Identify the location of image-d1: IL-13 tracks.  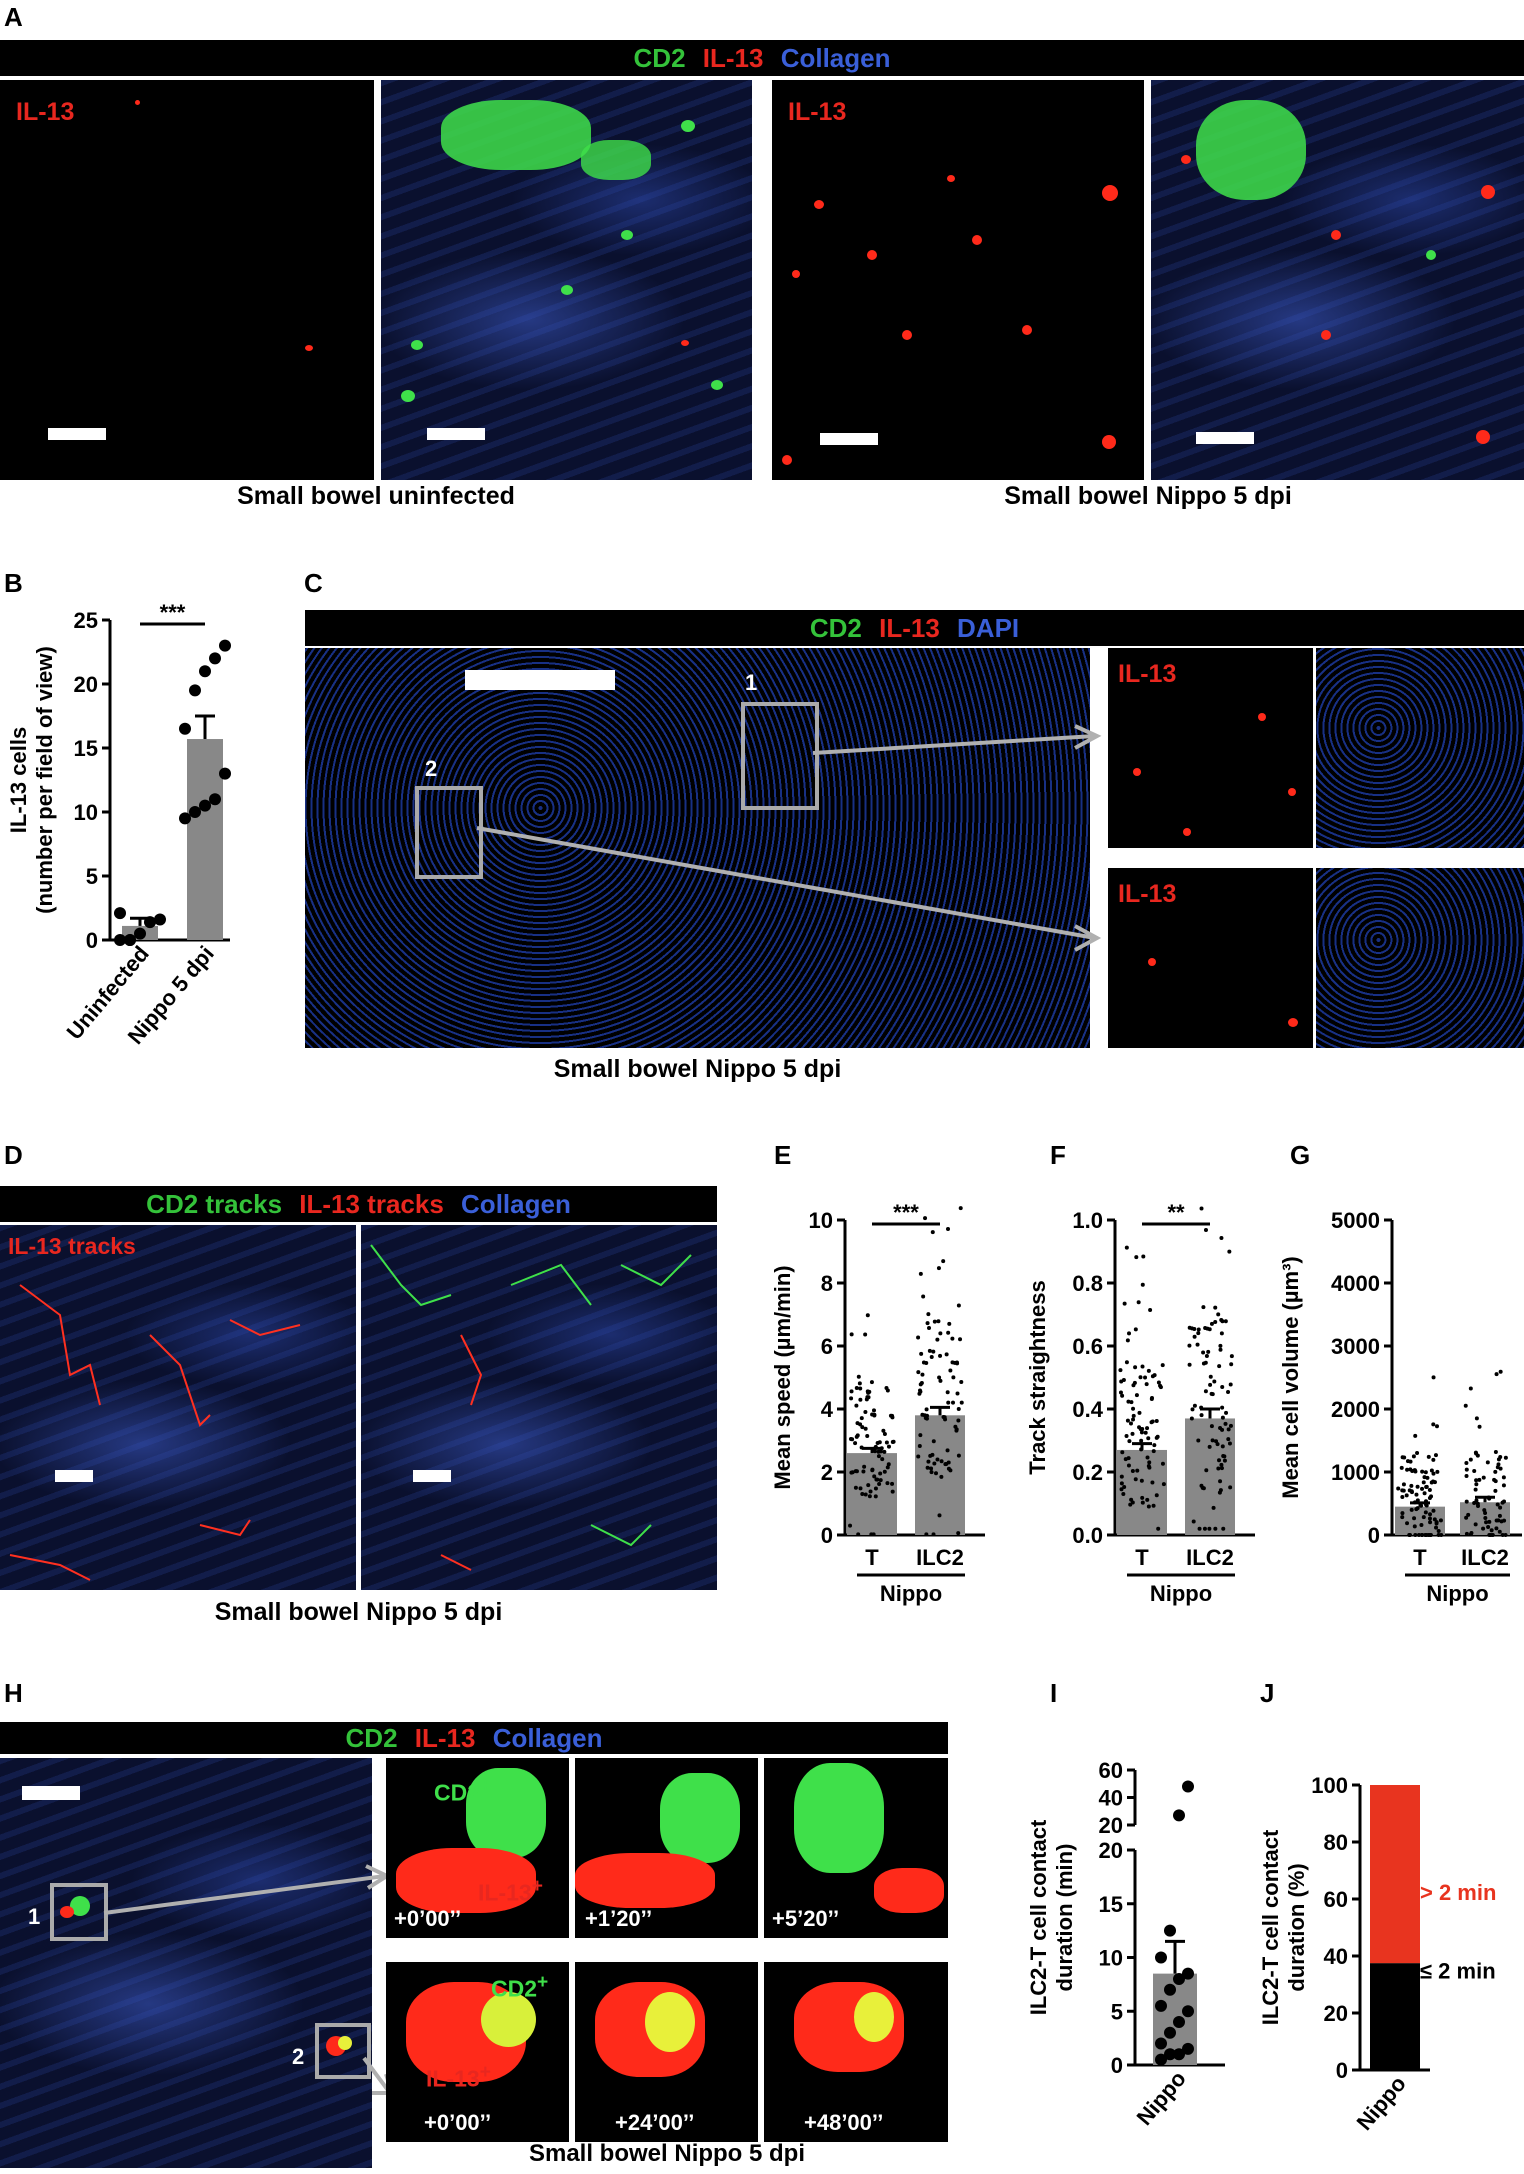
(178, 1407).